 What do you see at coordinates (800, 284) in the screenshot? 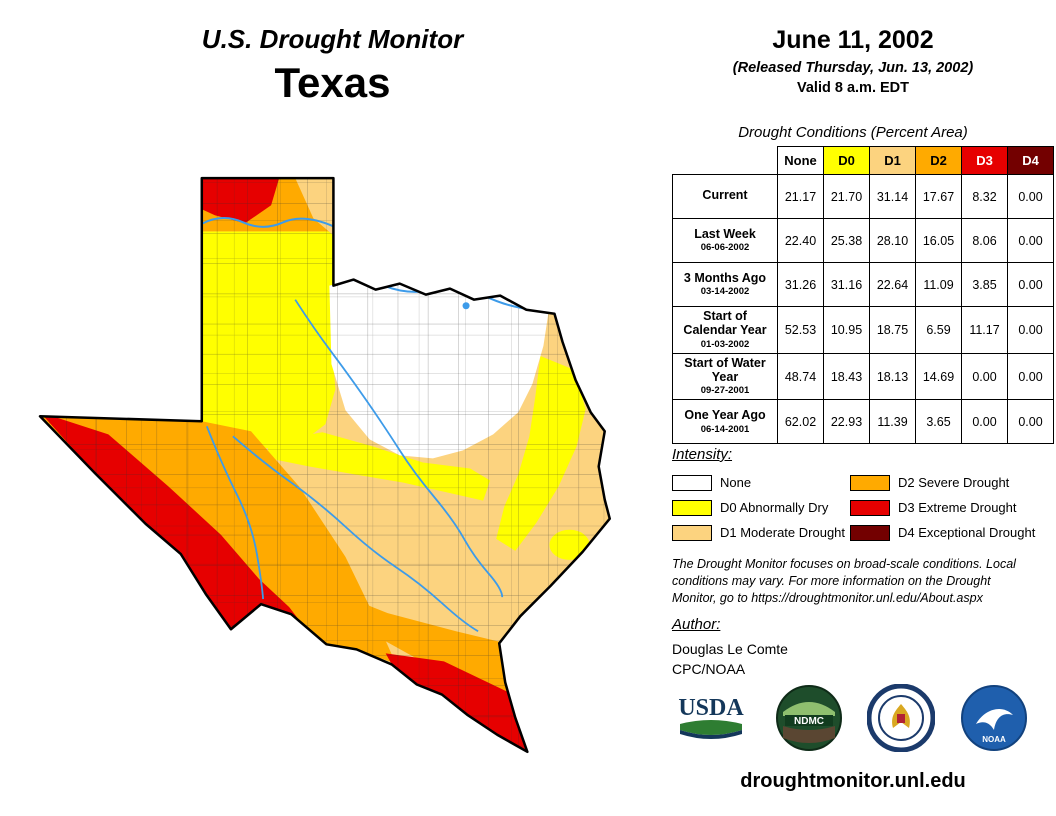
I see `value-cell: 31.26` at bounding box center [800, 284].